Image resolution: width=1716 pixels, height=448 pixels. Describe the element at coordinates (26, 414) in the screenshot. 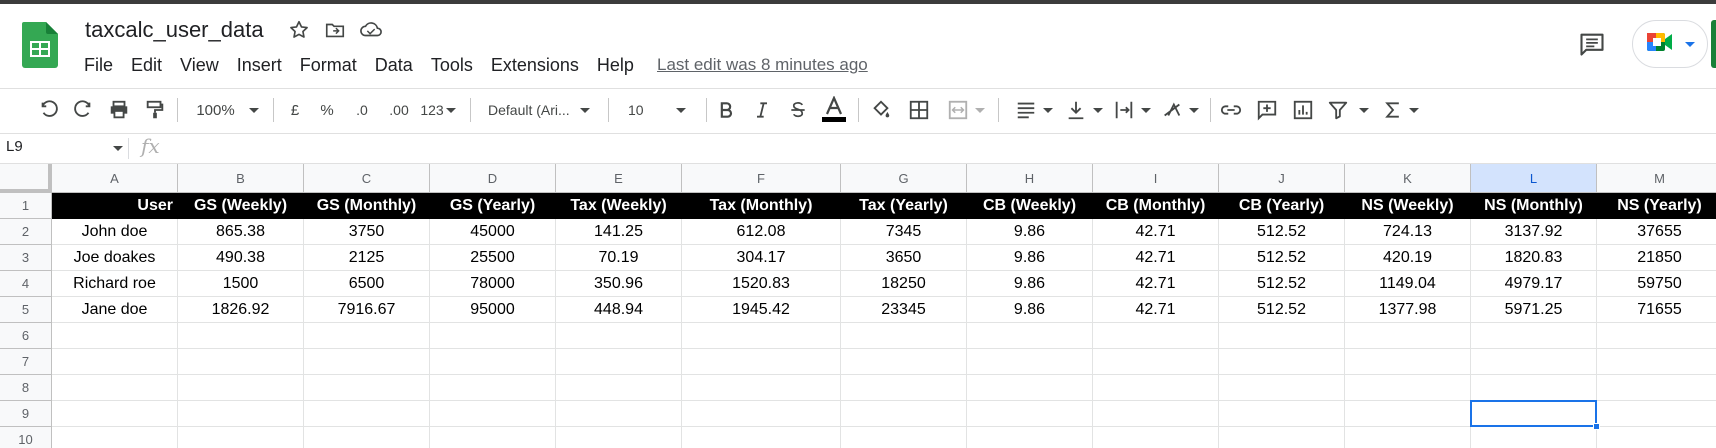

I see `row-header-9: 9` at that location.